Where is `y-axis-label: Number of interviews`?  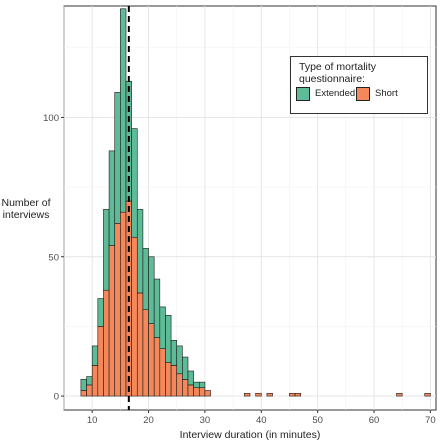 y-axis-label: Number of interviews is located at coordinates (26, 209).